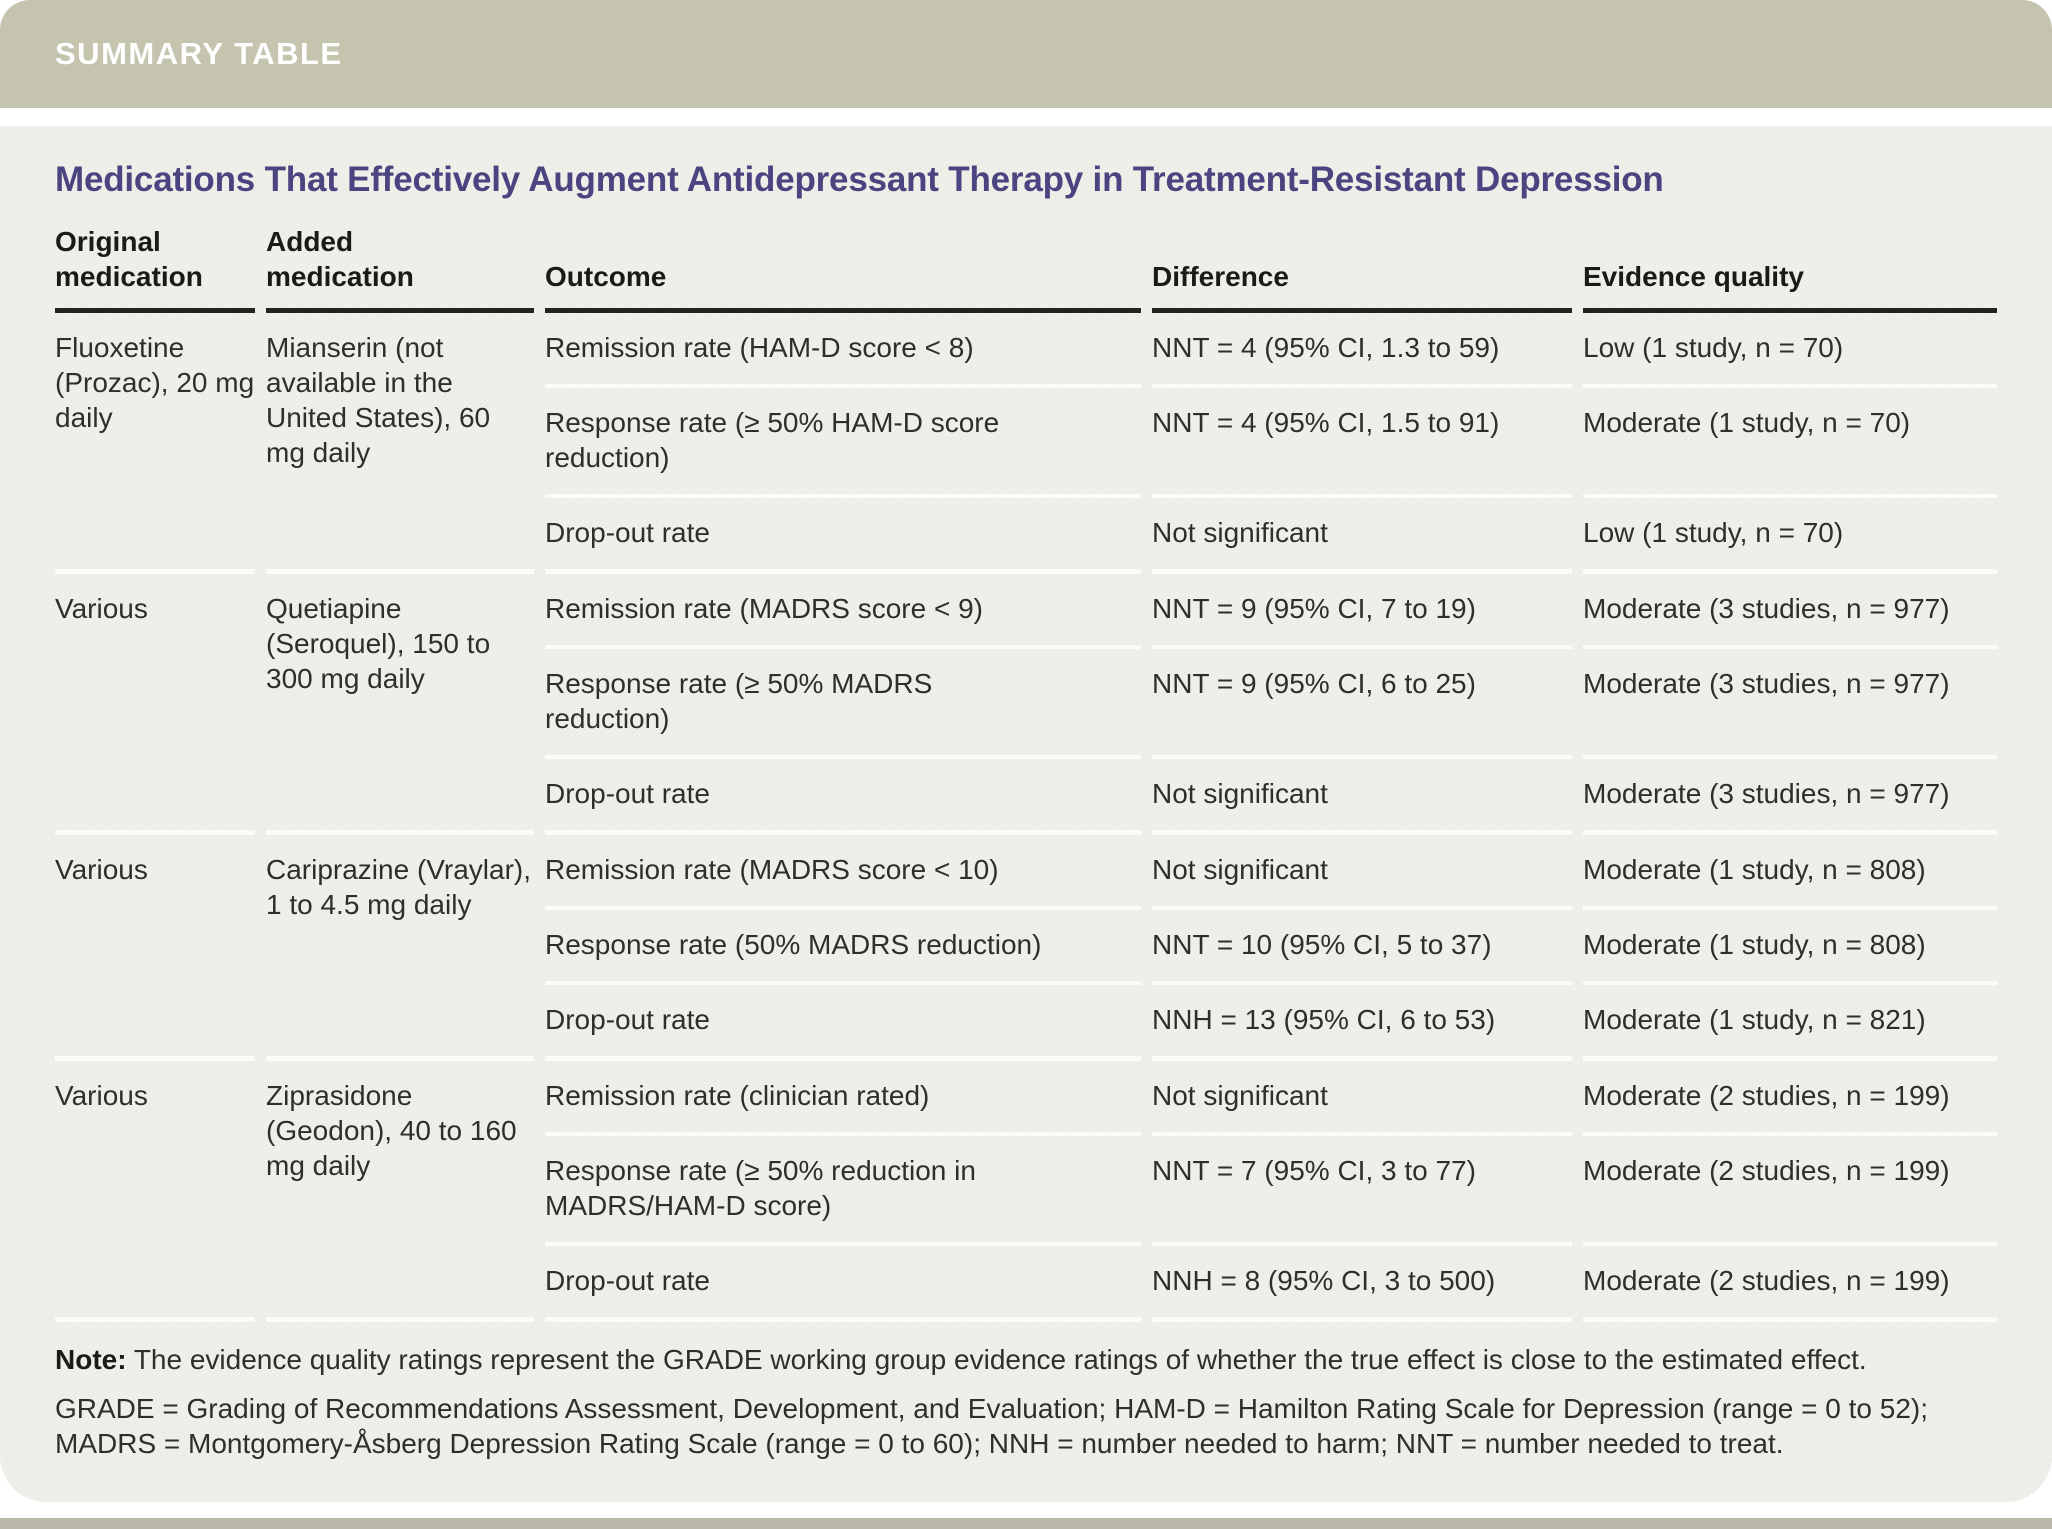 The image size is (2052, 1529). I want to click on outcome-cell: Remission rate (MADRS score < 9), so click(843, 611).